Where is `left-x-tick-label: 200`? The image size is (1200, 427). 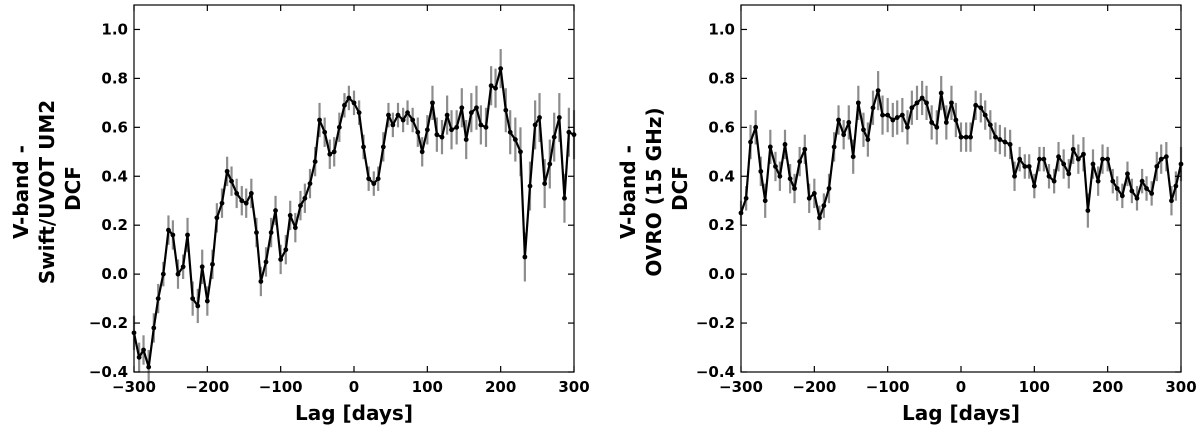
left-x-tick-label: 200 is located at coordinates (500, 387).